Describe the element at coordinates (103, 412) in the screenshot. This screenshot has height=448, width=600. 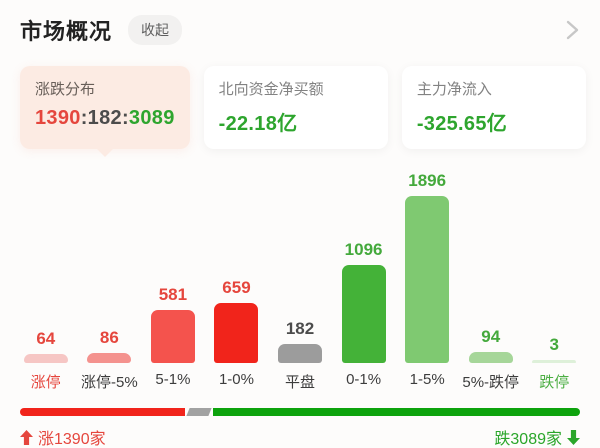
I see `segment-advancers` at that location.